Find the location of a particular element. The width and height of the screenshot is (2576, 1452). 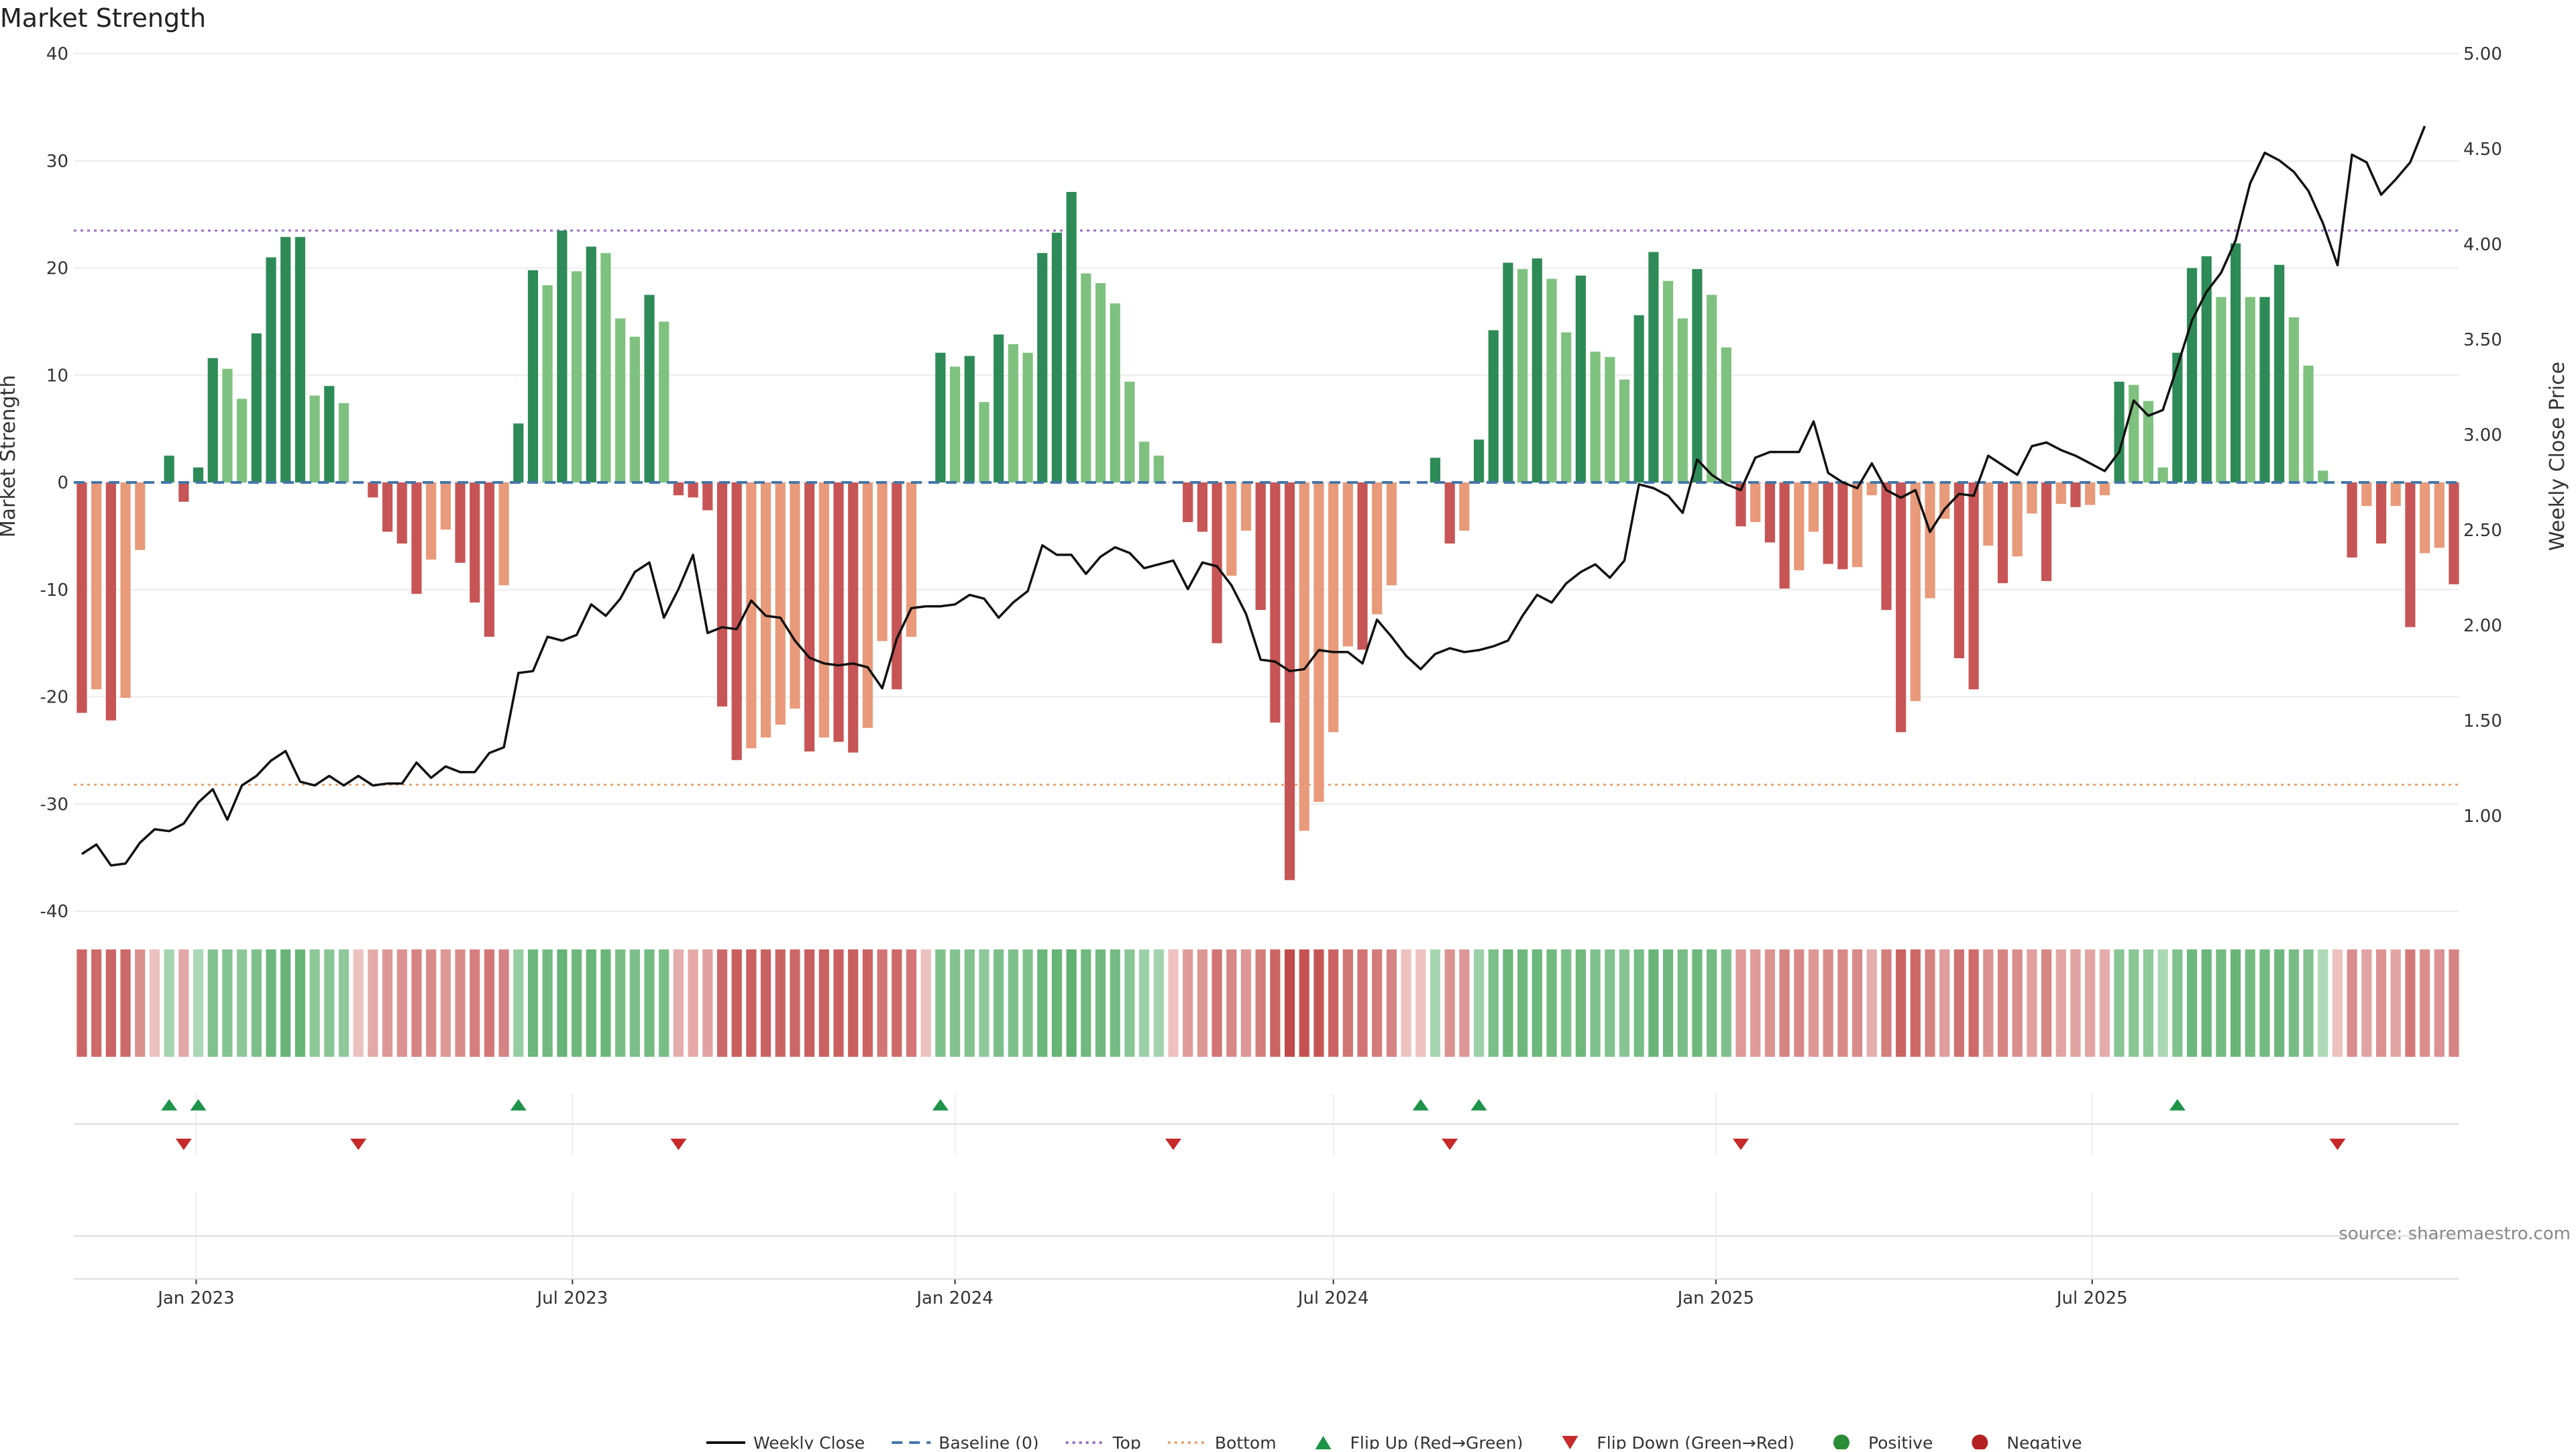

legend-tri-down-swatch is located at coordinates (1570, 1443).